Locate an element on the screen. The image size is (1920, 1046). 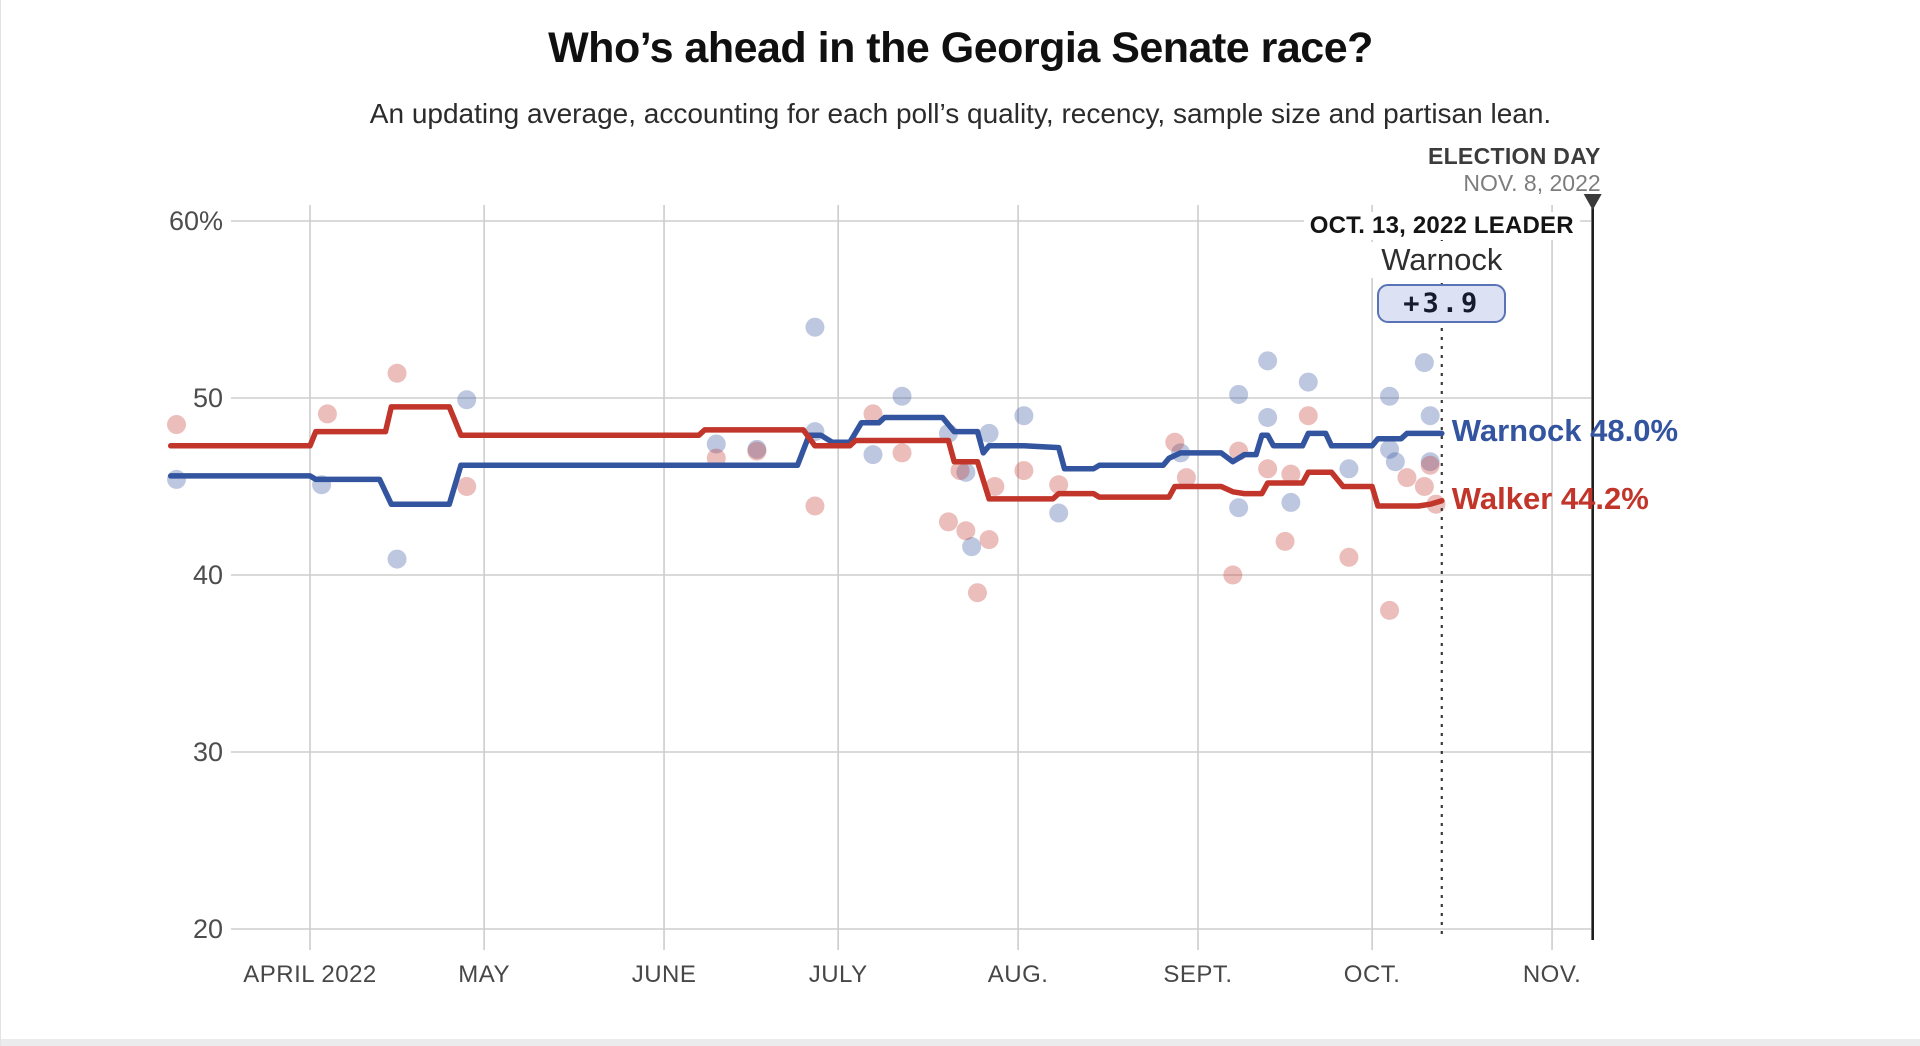
y-axis-tick-label: 50 is located at coordinates (208, 398).